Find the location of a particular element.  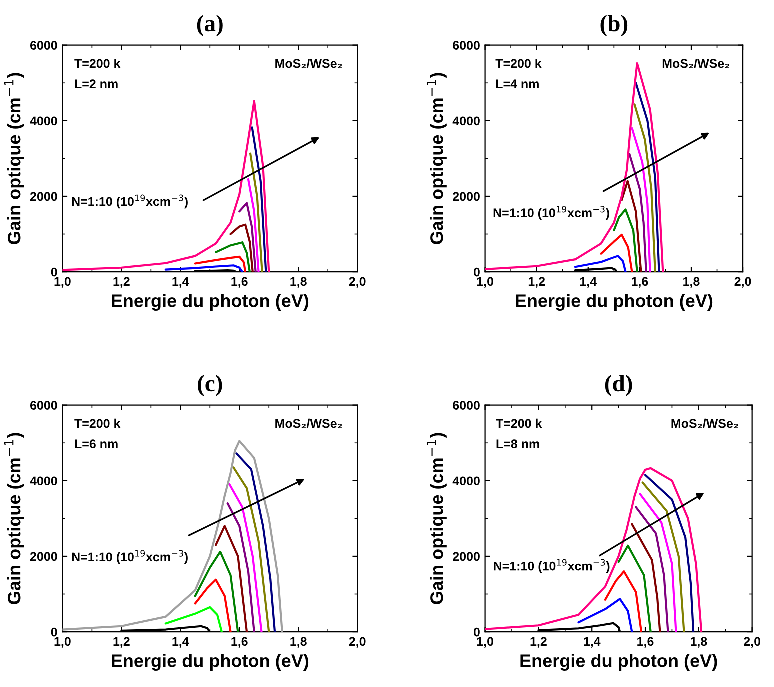

chart-title: (a) is located at coordinates (210, 25).